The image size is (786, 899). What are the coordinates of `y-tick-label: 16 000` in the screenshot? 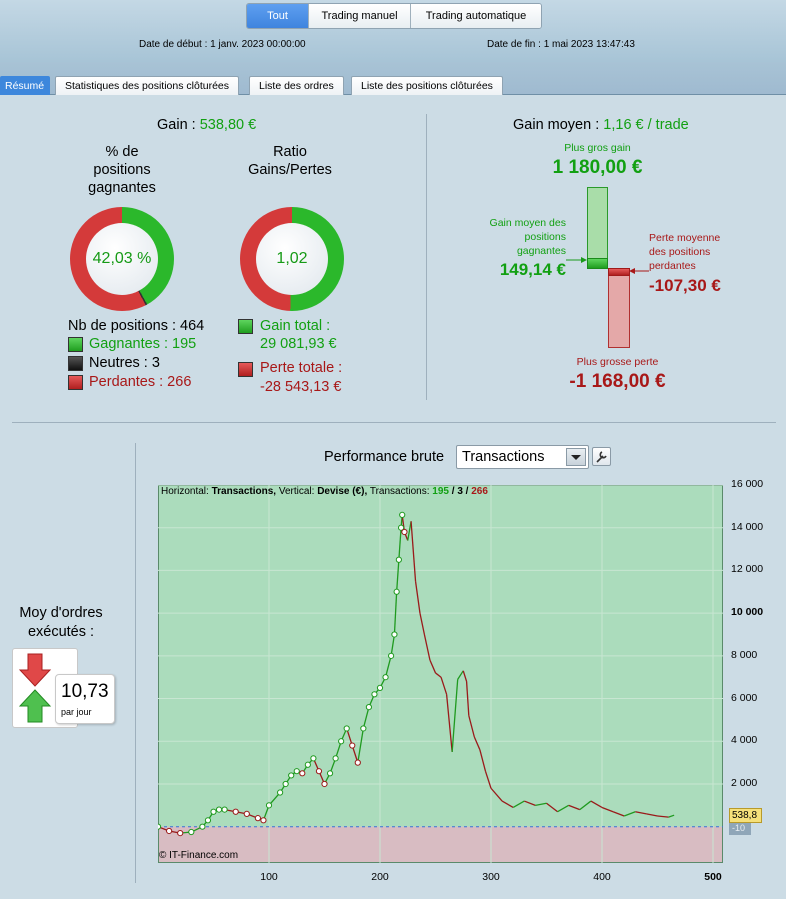 It's located at (747, 484).